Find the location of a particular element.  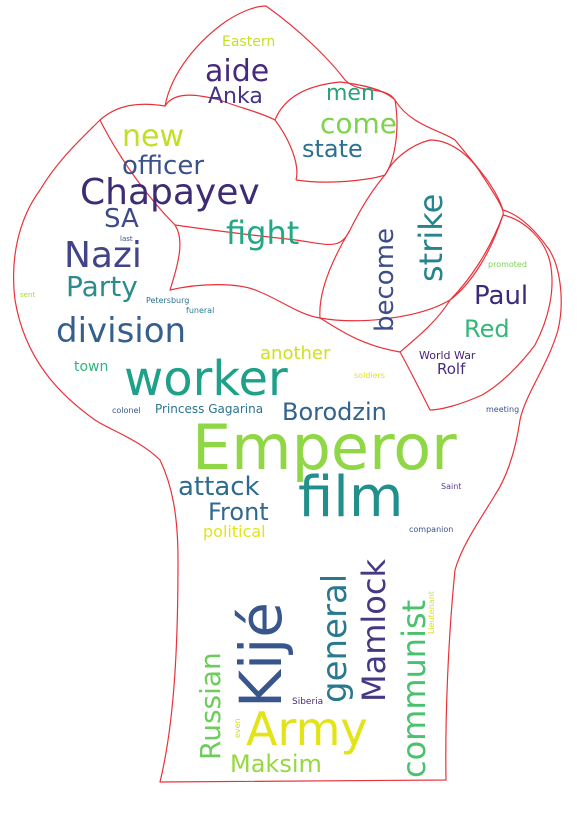

word-chapayev: Chapayev is located at coordinates (170, 192).